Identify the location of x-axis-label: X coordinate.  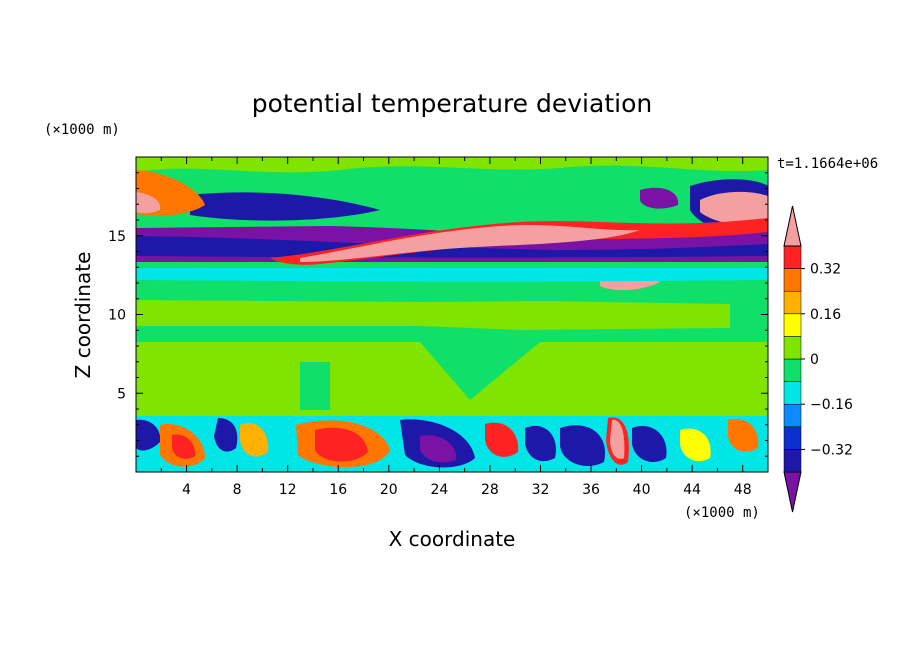
(452, 539).